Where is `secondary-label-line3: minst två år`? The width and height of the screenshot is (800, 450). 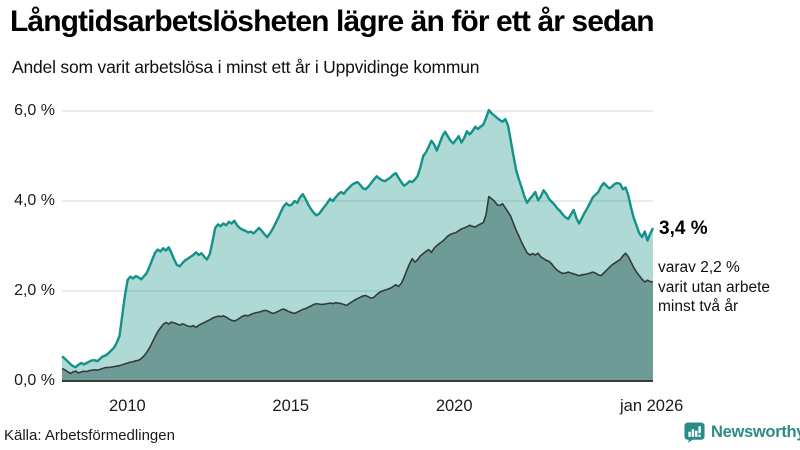
secondary-label-line3: minst två år is located at coordinates (698, 306).